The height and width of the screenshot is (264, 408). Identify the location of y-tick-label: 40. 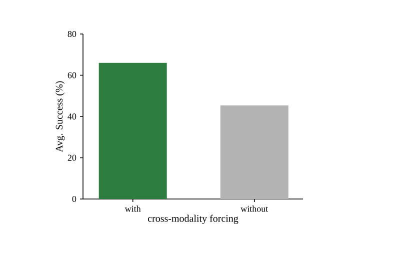
(72, 116).